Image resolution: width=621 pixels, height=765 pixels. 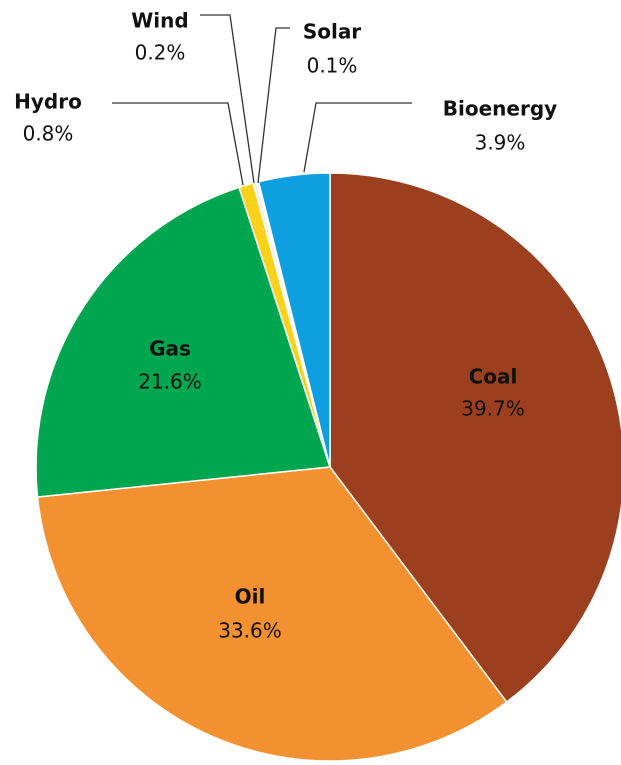 What do you see at coordinates (170, 382) in the screenshot?
I see `slice-value: 21.6%` at bounding box center [170, 382].